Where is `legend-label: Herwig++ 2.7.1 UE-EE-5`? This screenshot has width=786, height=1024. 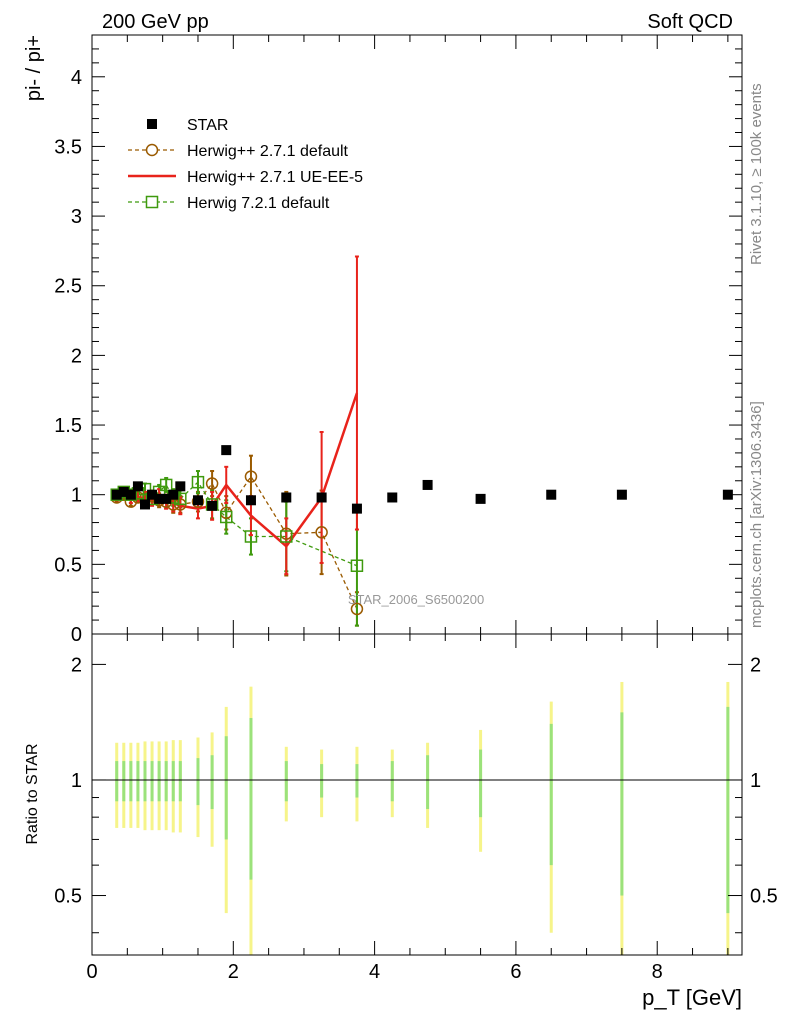
legend-label: Herwig++ 2.7.1 UE-EE-5 is located at coordinates (275, 177).